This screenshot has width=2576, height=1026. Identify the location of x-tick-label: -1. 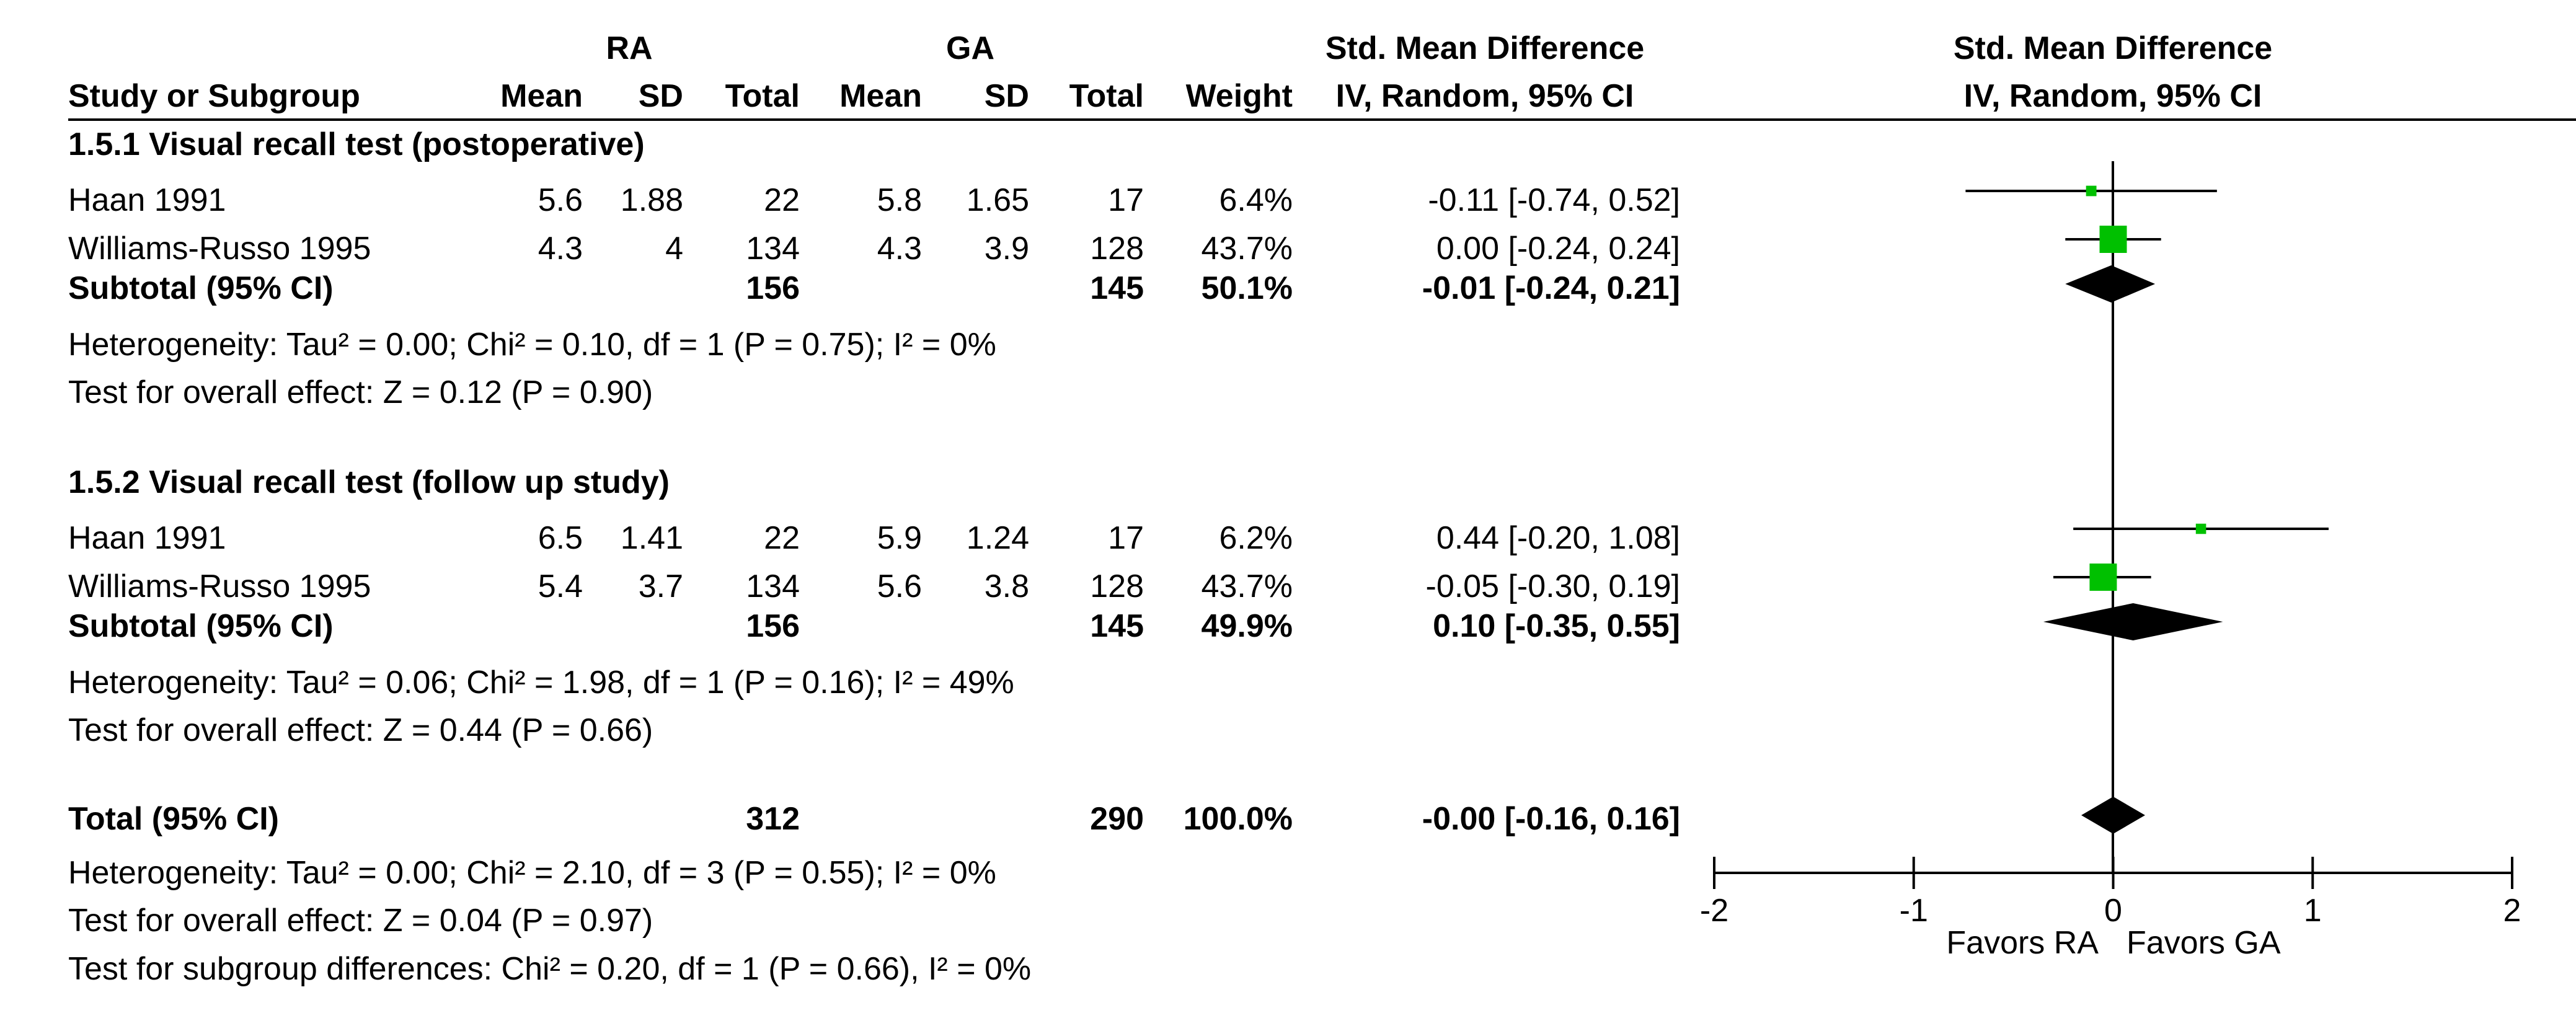
(1914, 911).